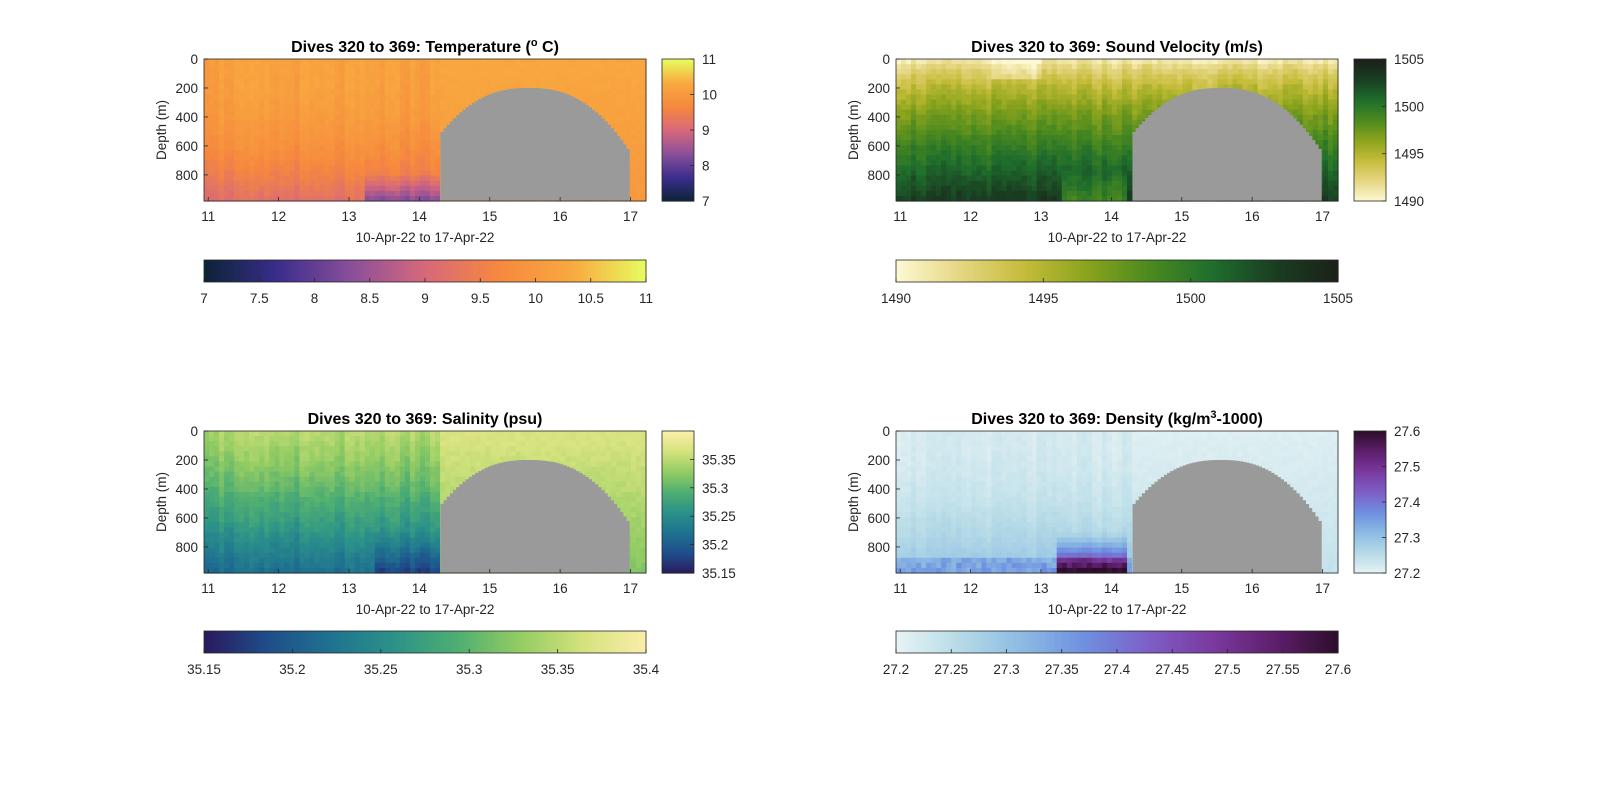 The image size is (1600, 801). I want to click on x-tick-label: 15, so click(489, 216).